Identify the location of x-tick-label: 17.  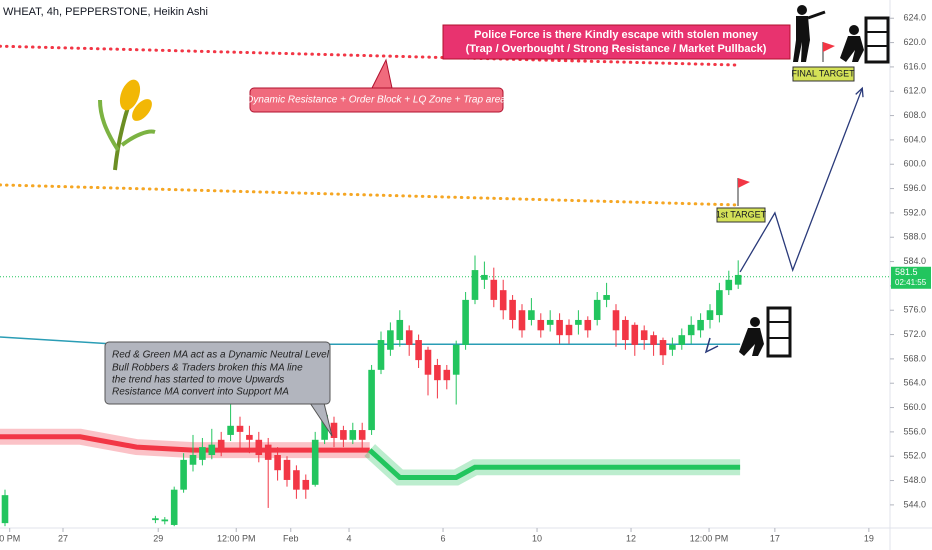
(775, 538).